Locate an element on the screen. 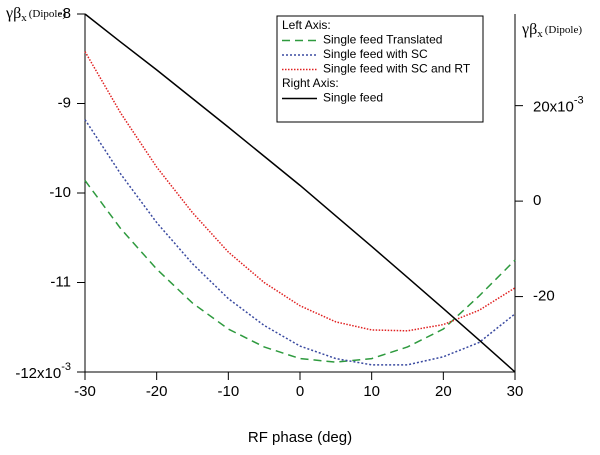 This screenshot has width=600, height=455. y2-label-main: γβ is located at coordinates (529, 29).